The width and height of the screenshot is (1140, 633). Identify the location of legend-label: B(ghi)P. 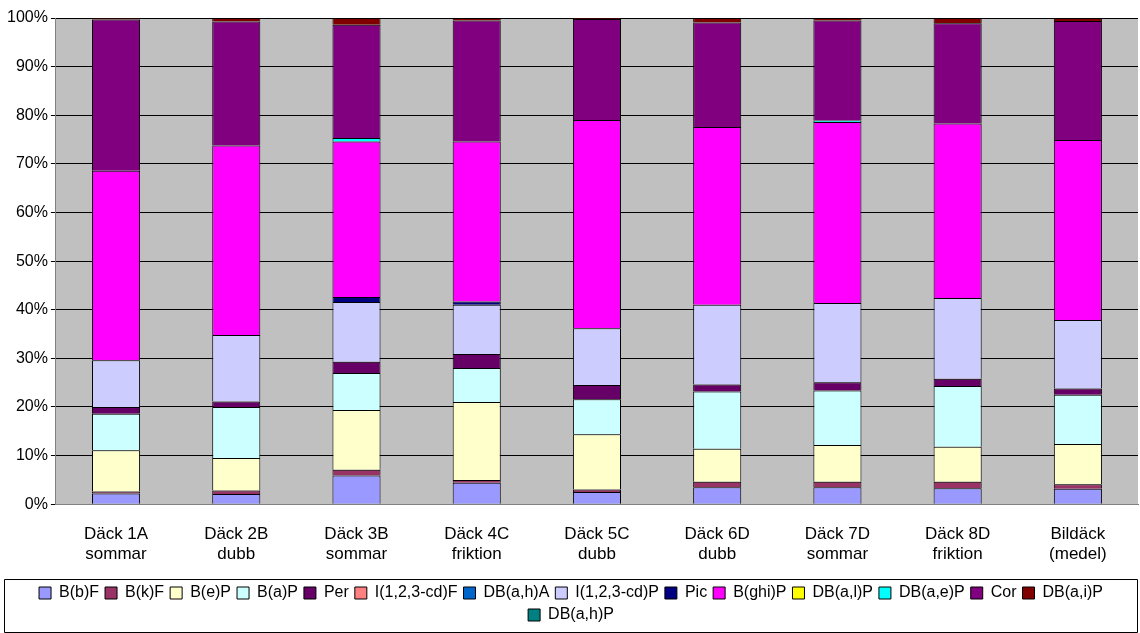
(760, 592).